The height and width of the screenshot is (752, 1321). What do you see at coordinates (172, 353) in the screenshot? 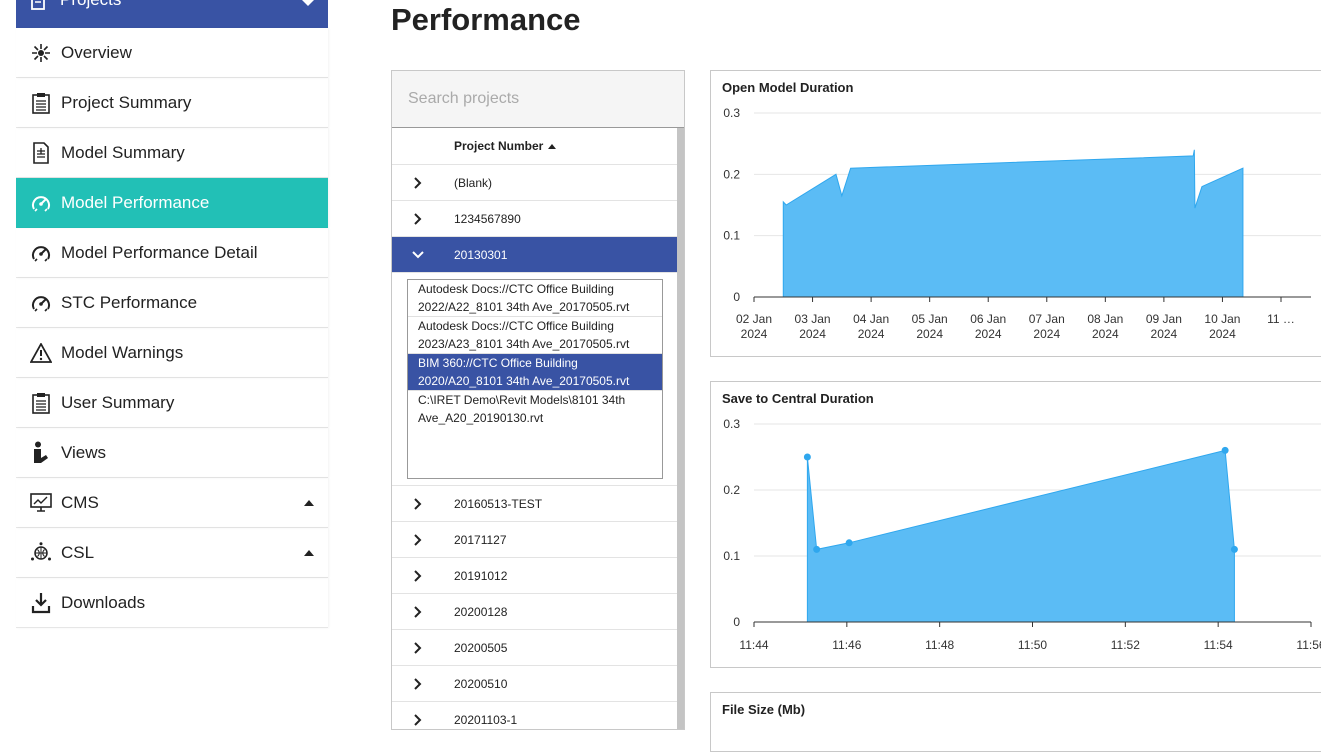
I see `sidebar-item-model-warnings: Model Warnings` at bounding box center [172, 353].